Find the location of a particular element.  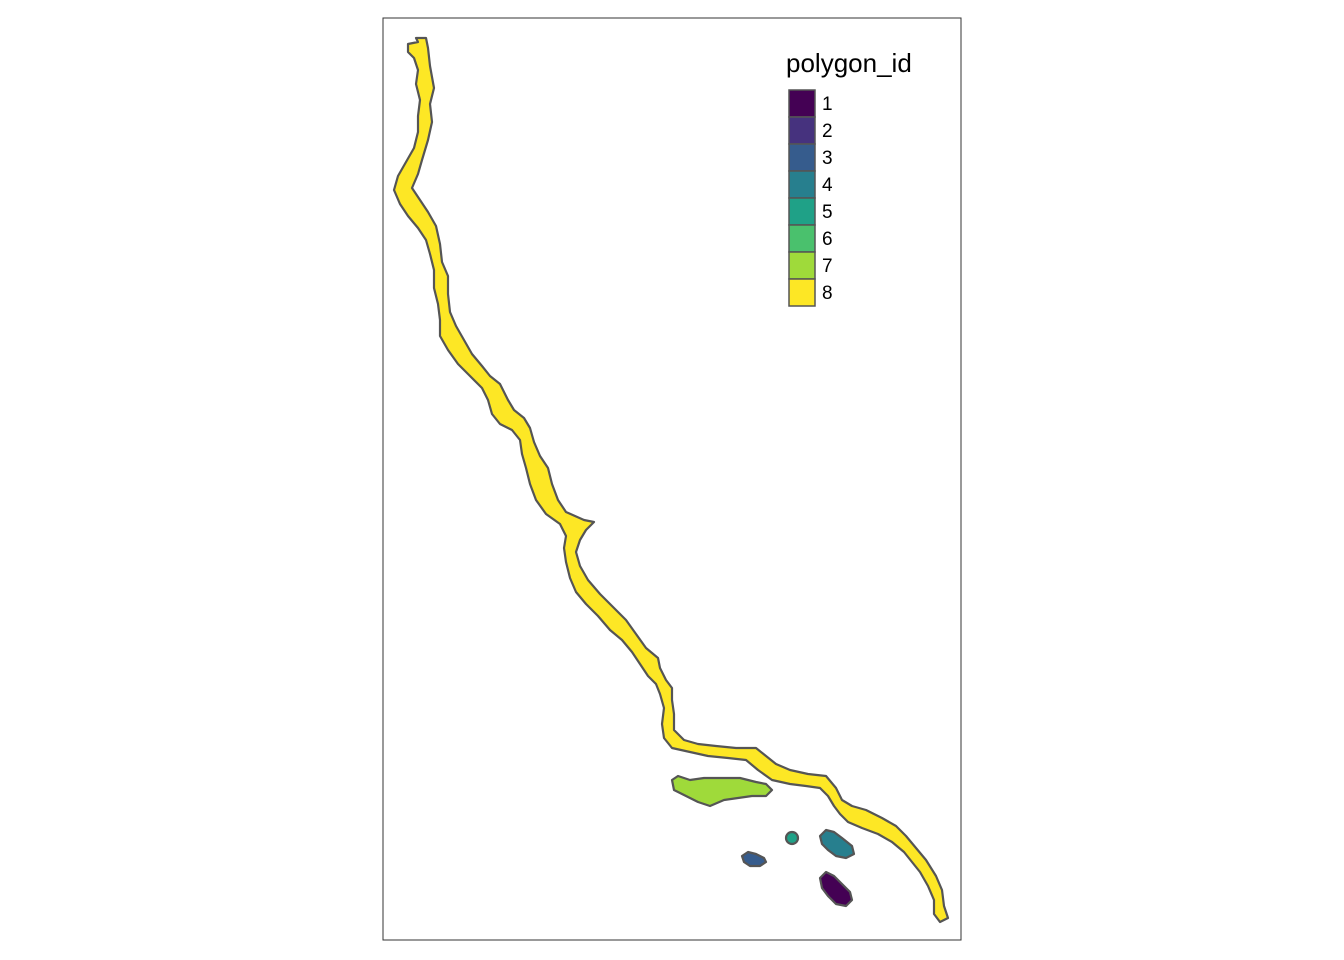

legend-label-8: 8 is located at coordinates (827, 293).